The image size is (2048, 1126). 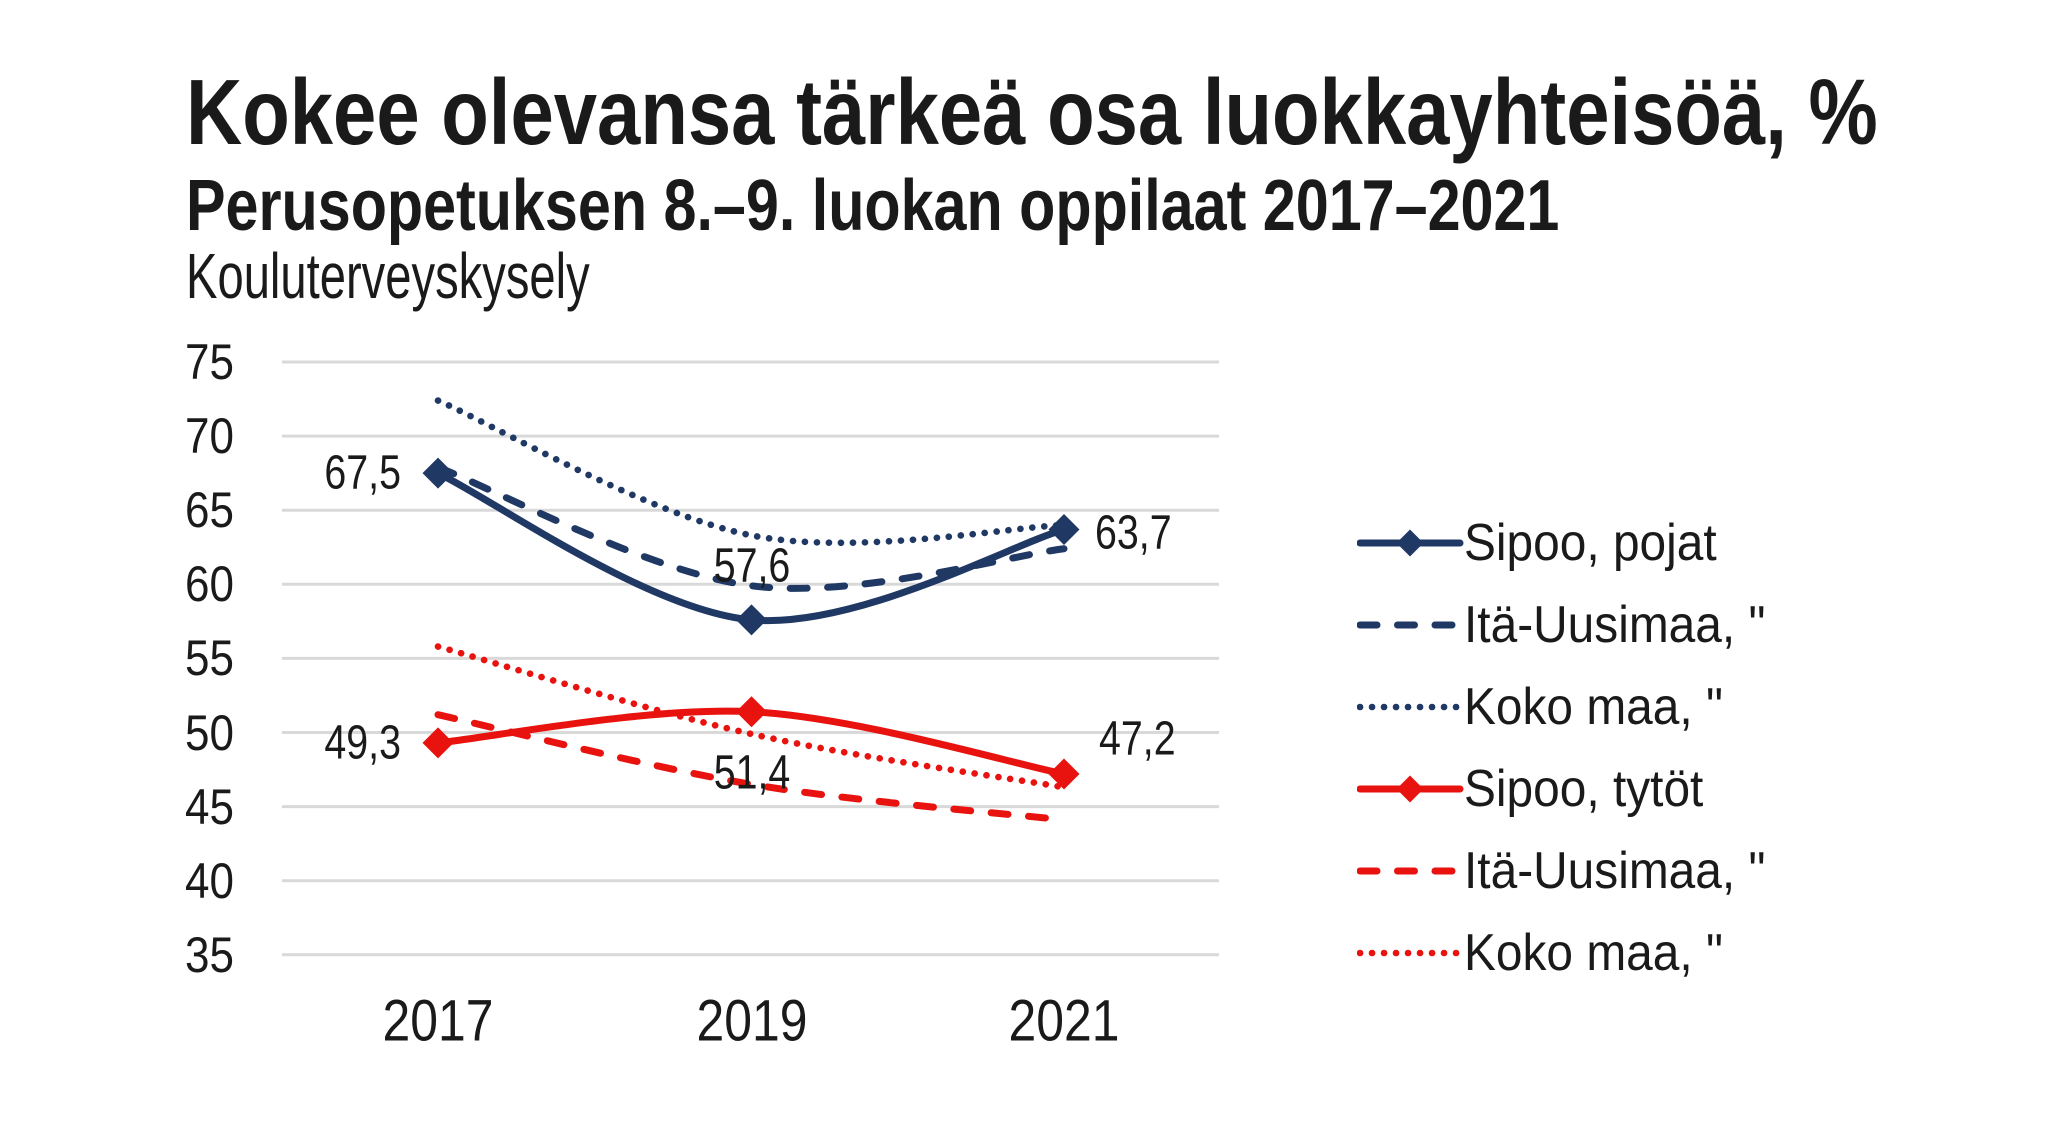 What do you see at coordinates (209, 658) in the screenshot?
I see `y-tick-label-55: 55` at bounding box center [209, 658].